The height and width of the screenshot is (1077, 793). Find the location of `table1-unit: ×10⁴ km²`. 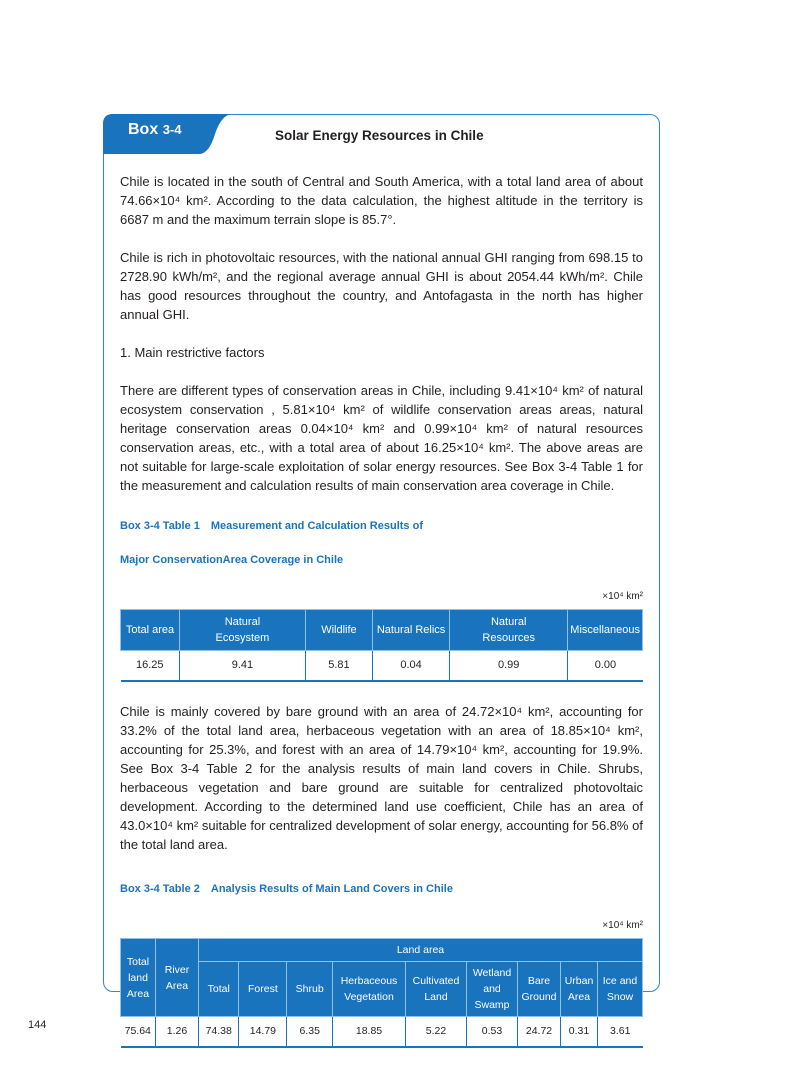

table1-unit: ×10⁴ km² is located at coordinates (622, 596).